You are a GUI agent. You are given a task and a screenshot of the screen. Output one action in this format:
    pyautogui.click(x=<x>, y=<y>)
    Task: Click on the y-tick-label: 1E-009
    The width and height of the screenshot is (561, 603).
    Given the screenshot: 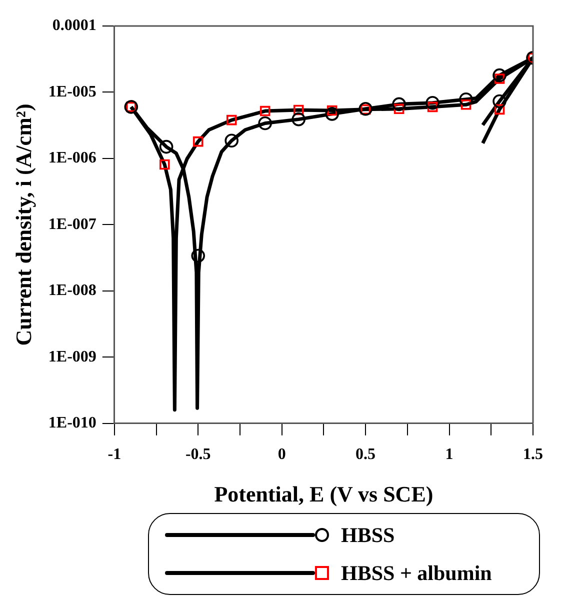 What is the action you would take?
    pyautogui.click(x=72, y=357)
    